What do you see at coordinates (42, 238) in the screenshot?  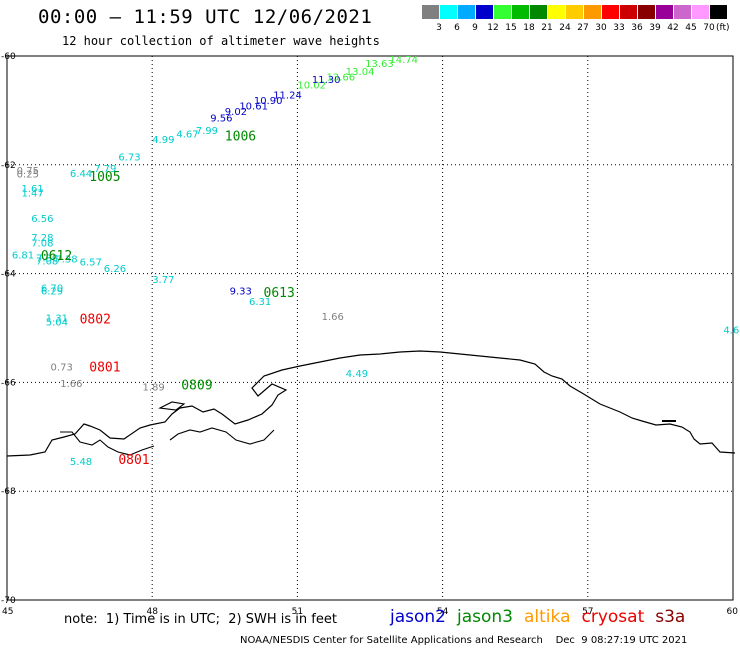 I see `wave-height-value: 7.28` at bounding box center [42, 238].